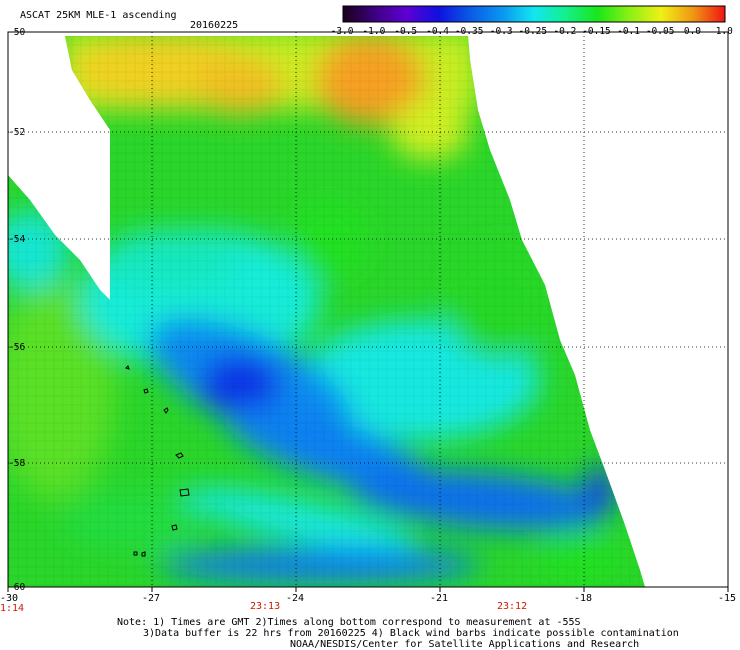 The image size is (740, 650). What do you see at coordinates (17, 463) in the screenshot?
I see `y-tick-label: -58` at bounding box center [17, 463].